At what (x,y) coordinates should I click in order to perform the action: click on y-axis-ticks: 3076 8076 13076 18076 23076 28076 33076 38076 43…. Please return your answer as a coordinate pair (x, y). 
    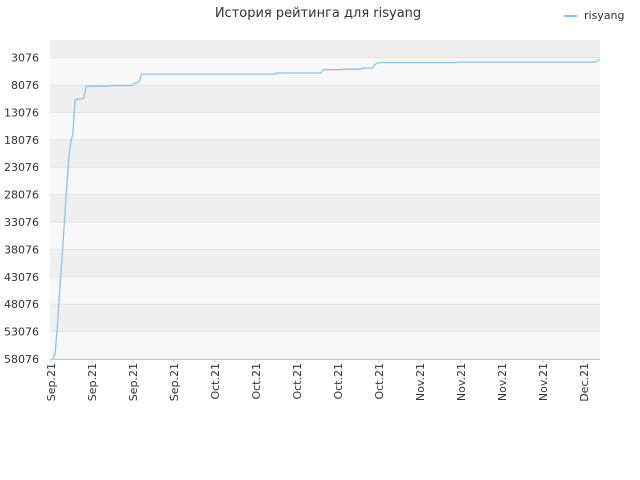
    Looking at the image, I should click on (21, 209).